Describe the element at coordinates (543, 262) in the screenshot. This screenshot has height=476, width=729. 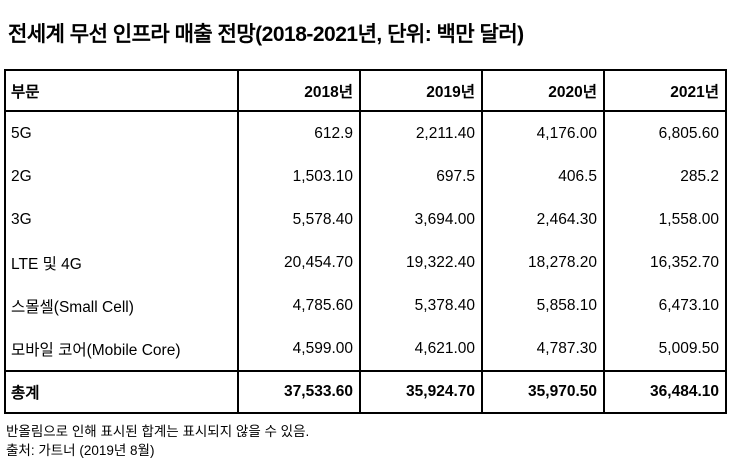
I see `cell-value: 18,278.20` at that location.